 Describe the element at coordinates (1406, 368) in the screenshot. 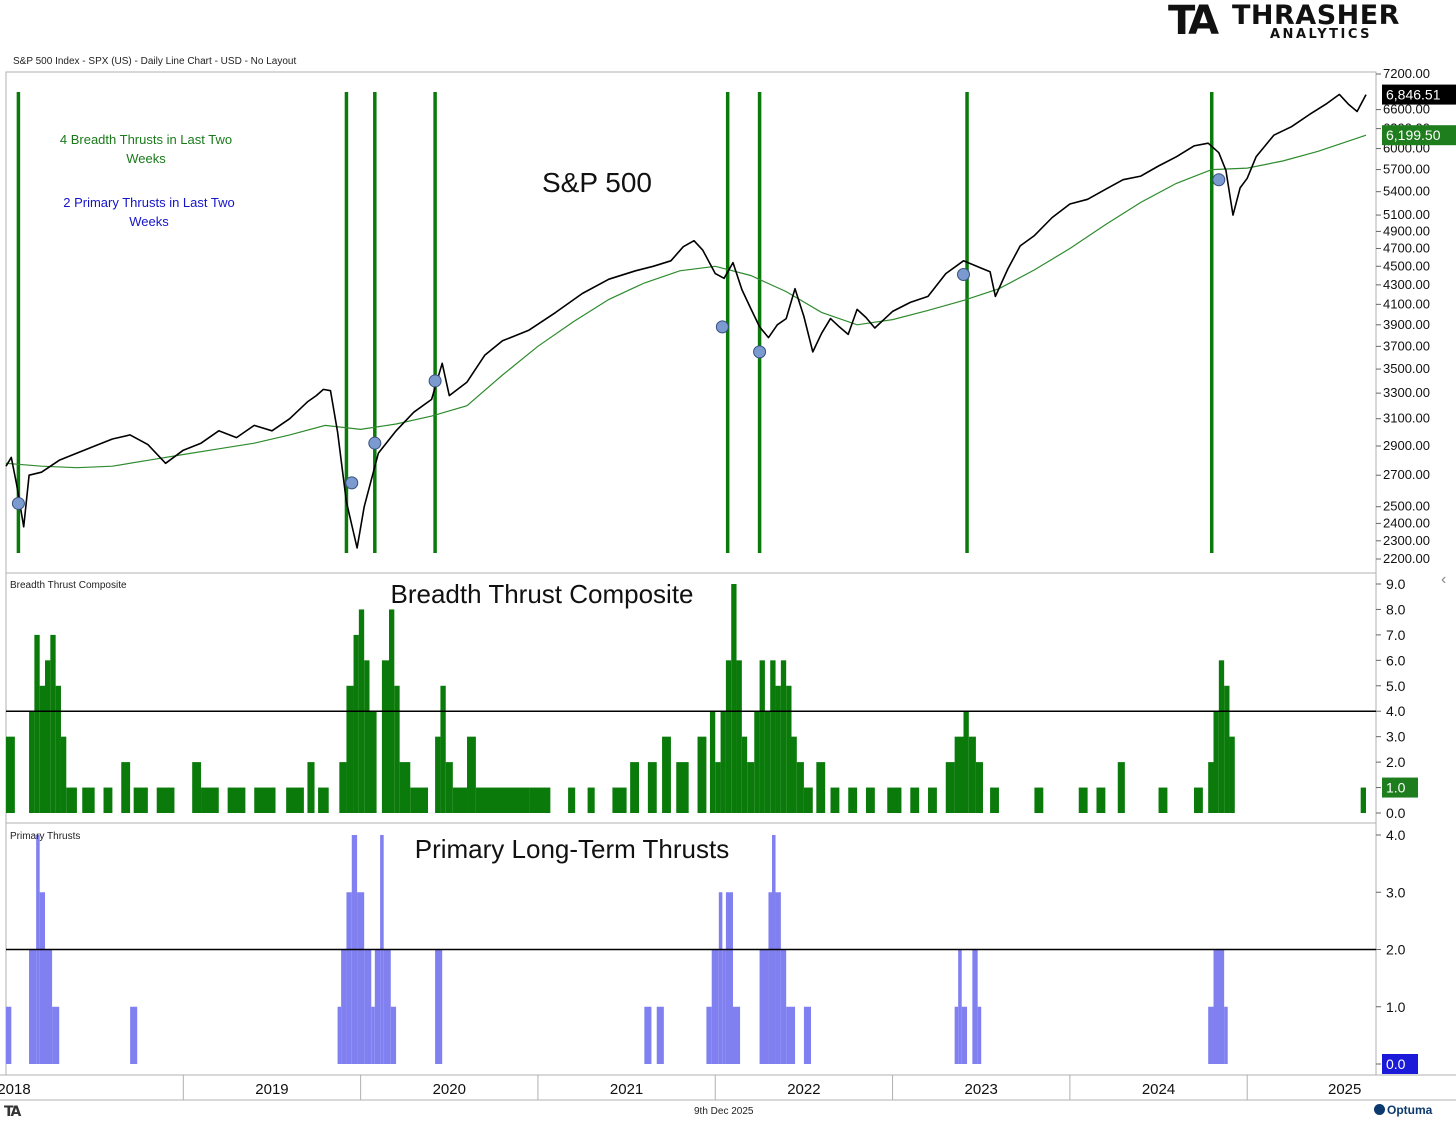

I see `y-tick-label: 3500.00` at that location.